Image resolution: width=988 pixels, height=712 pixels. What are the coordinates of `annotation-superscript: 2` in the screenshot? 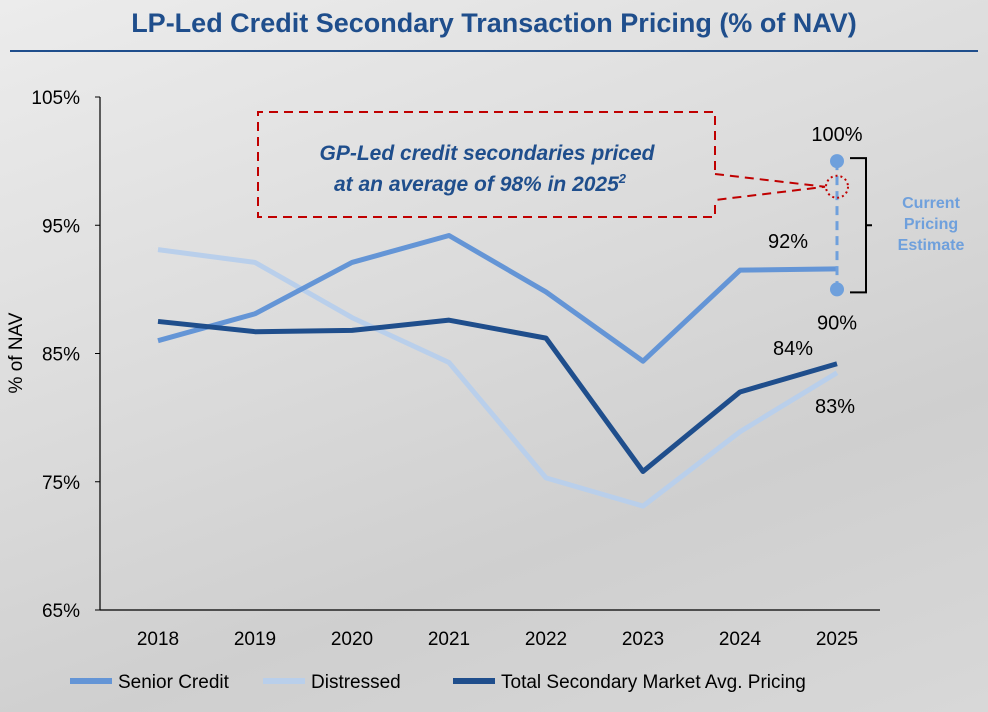 It's located at (622, 178).